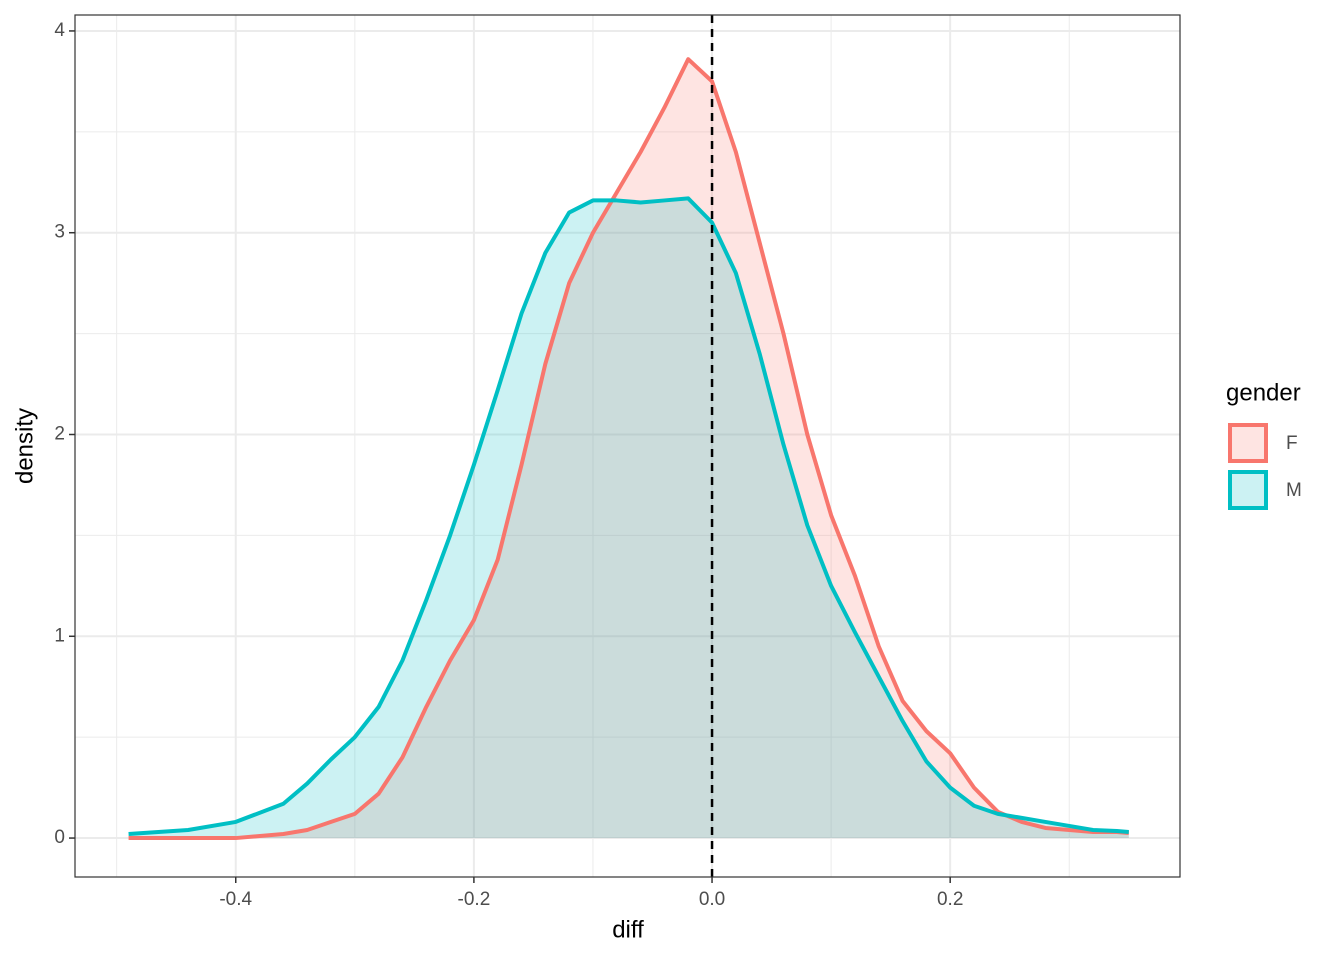 This screenshot has width=1344, height=965. Describe the element at coordinates (1292, 443) in the screenshot. I see `legend-label: F` at that location.